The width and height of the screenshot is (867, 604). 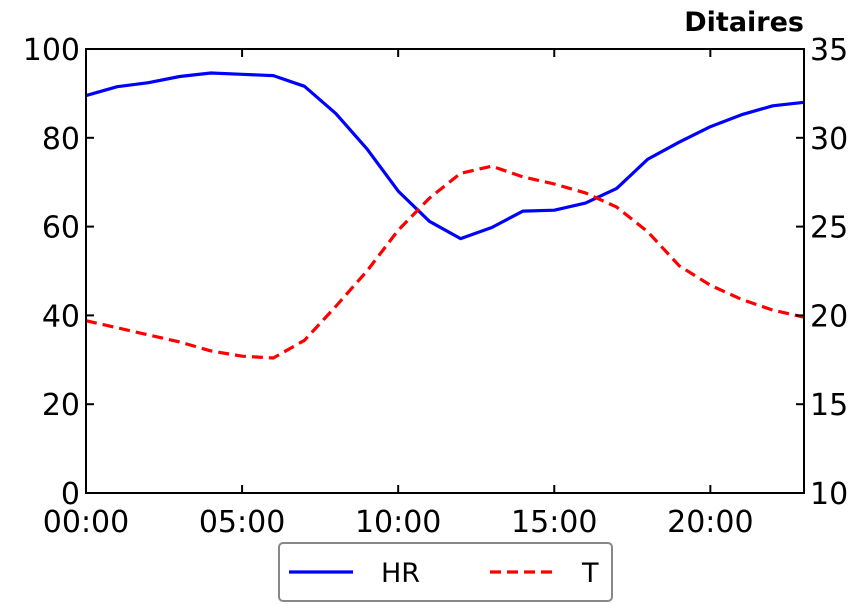 I want to click on x-tick-label: 15:00, so click(x=554, y=522).